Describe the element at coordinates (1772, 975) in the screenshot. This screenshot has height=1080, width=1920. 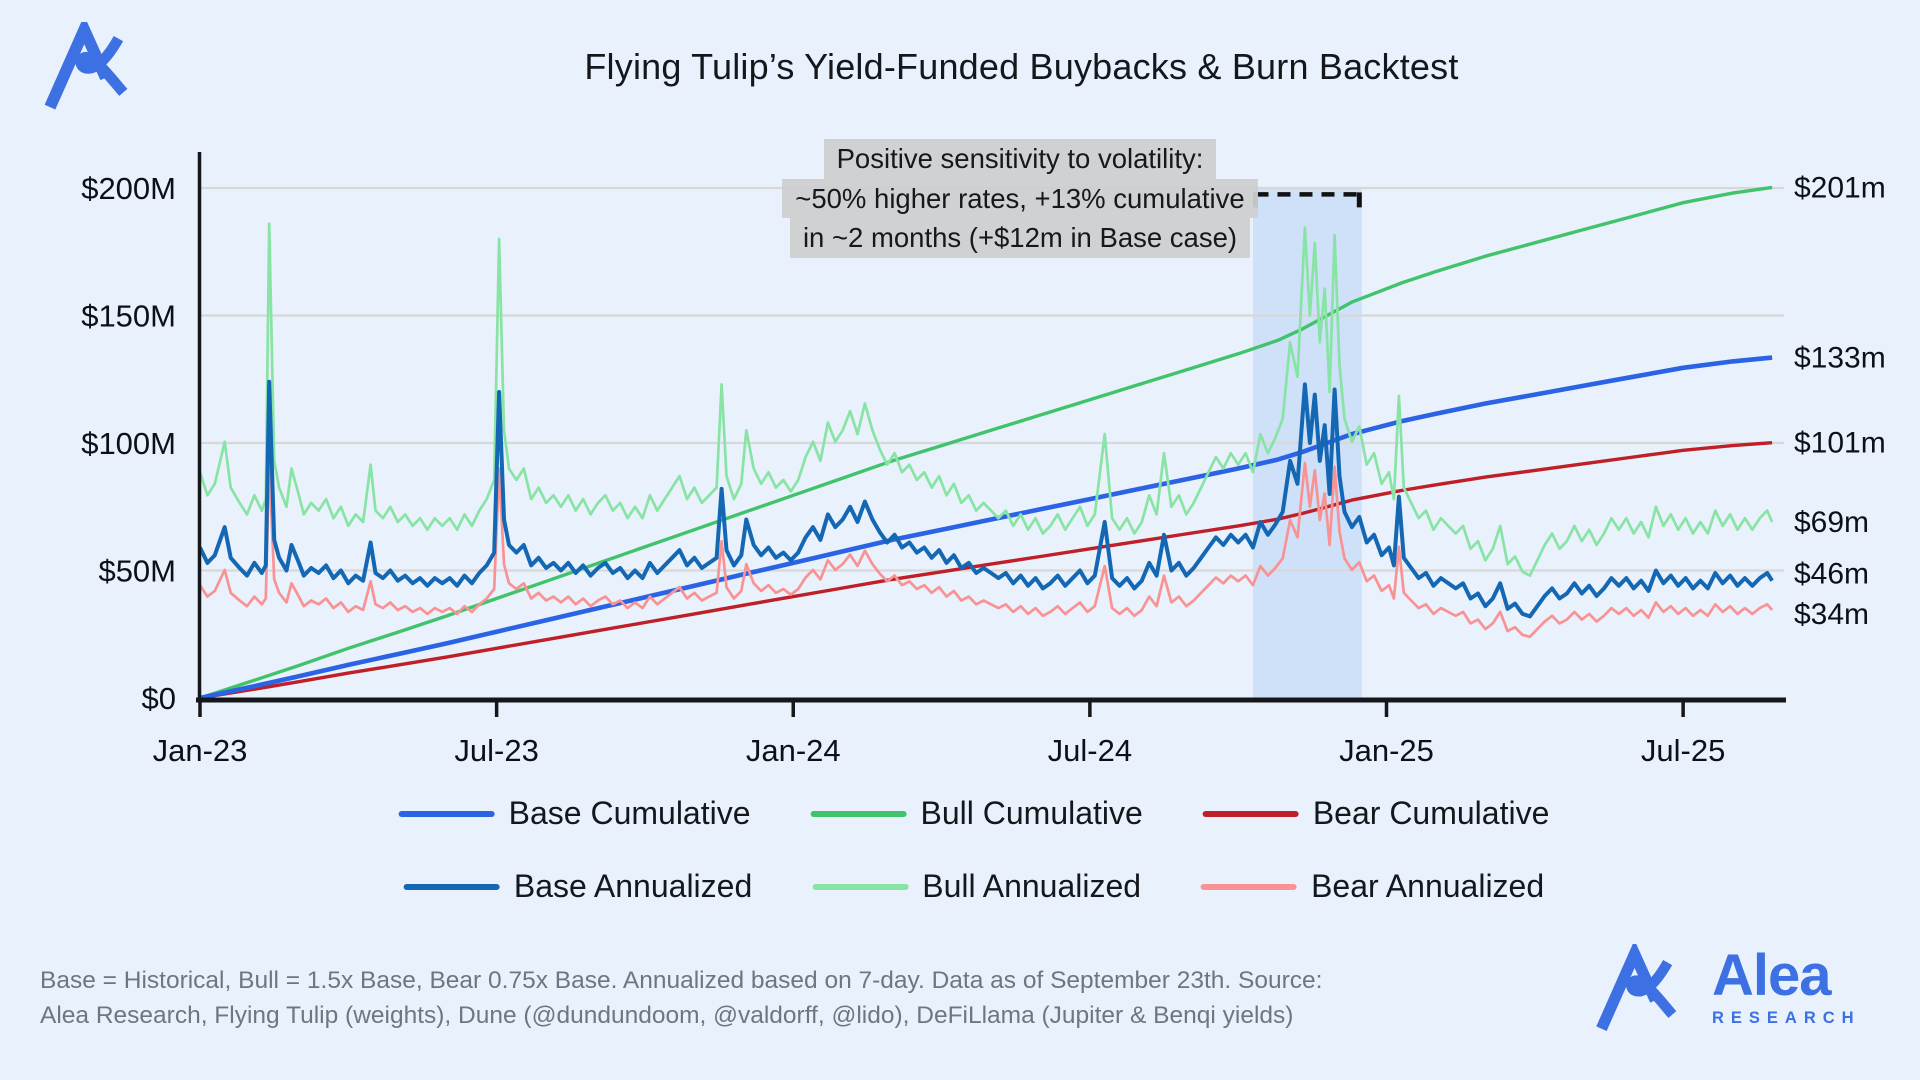
I see `brand-name: Alea` at that location.